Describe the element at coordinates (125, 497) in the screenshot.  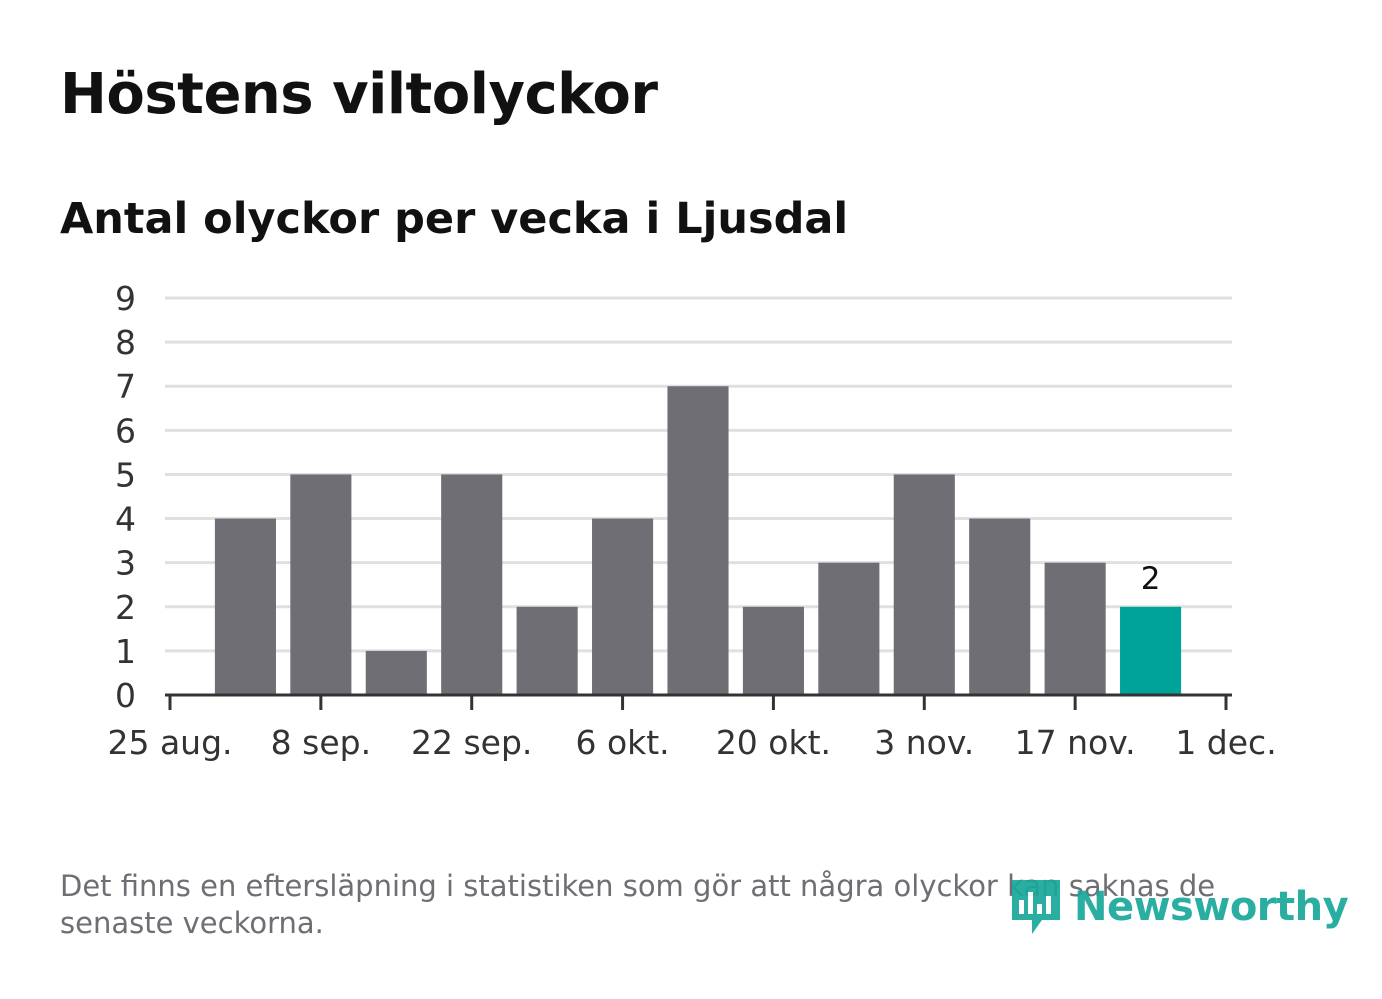
I see `y-axis-labels: 0 1 2 3 4 5 6 7 8 9` at that location.